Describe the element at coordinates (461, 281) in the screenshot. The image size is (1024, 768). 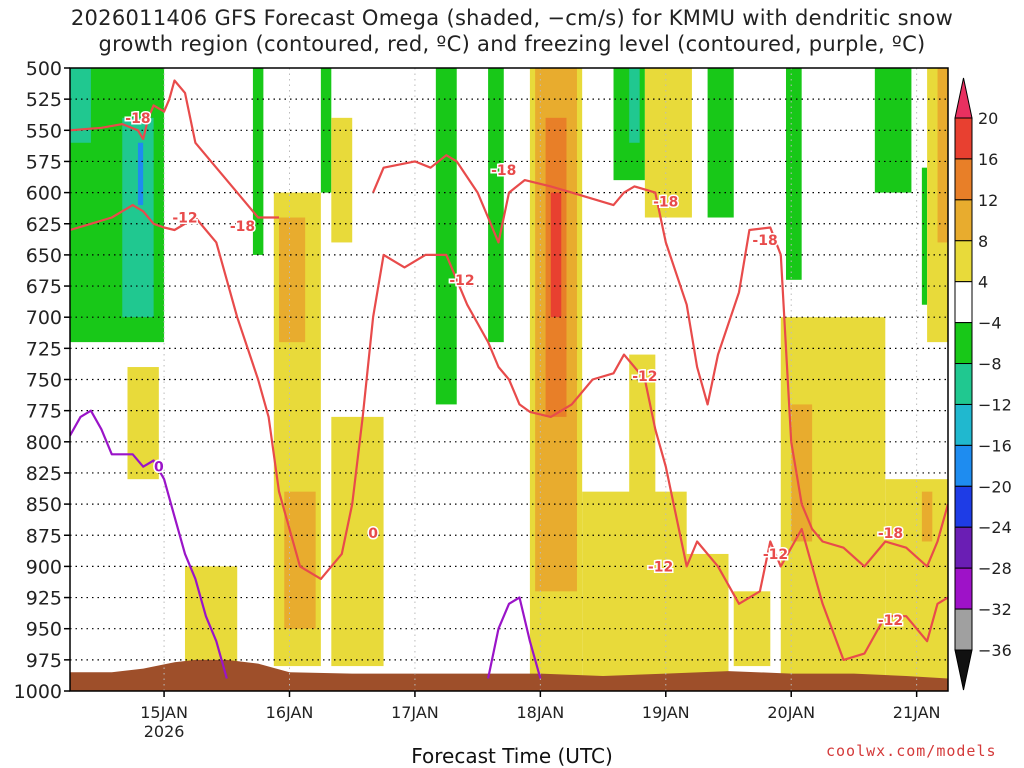
I see `contour-label-6: -12` at that location.